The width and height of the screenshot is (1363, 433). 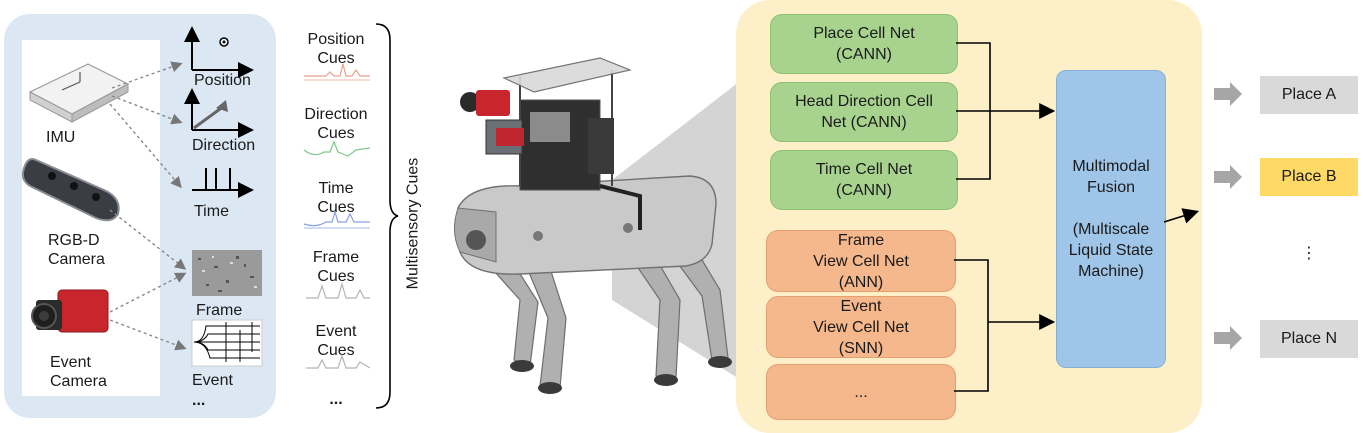 I want to click on imu-to-direction-arrow, so click(x=147, y=110).